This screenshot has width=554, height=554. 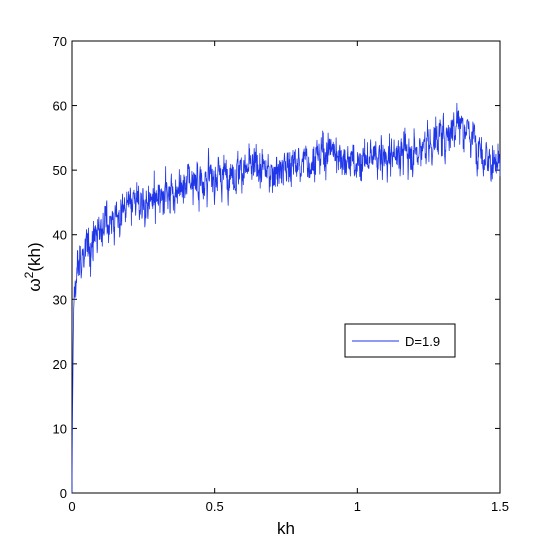 I want to click on y-tick-label: 60, so click(x=60, y=106).